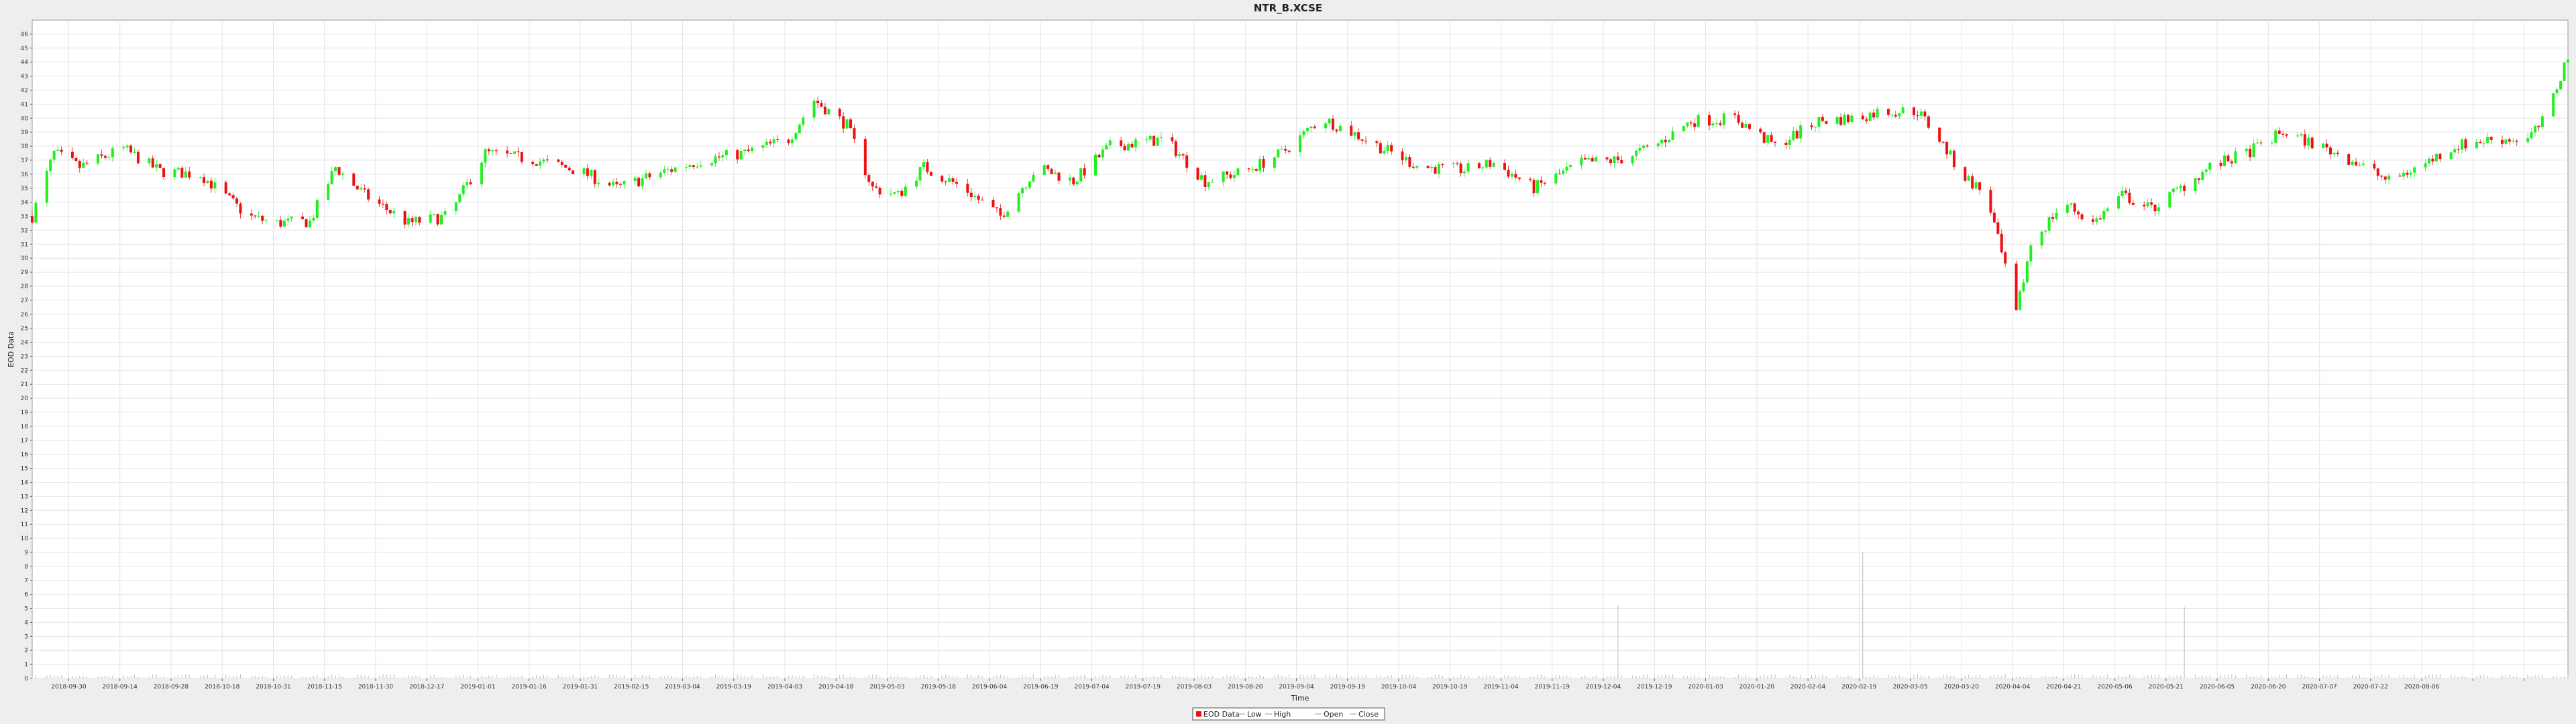 The image size is (2576, 724). What do you see at coordinates (1808, 687) in the screenshot?
I see `x-tick-label: 2020-02-04` at bounding box center [1808, 687].